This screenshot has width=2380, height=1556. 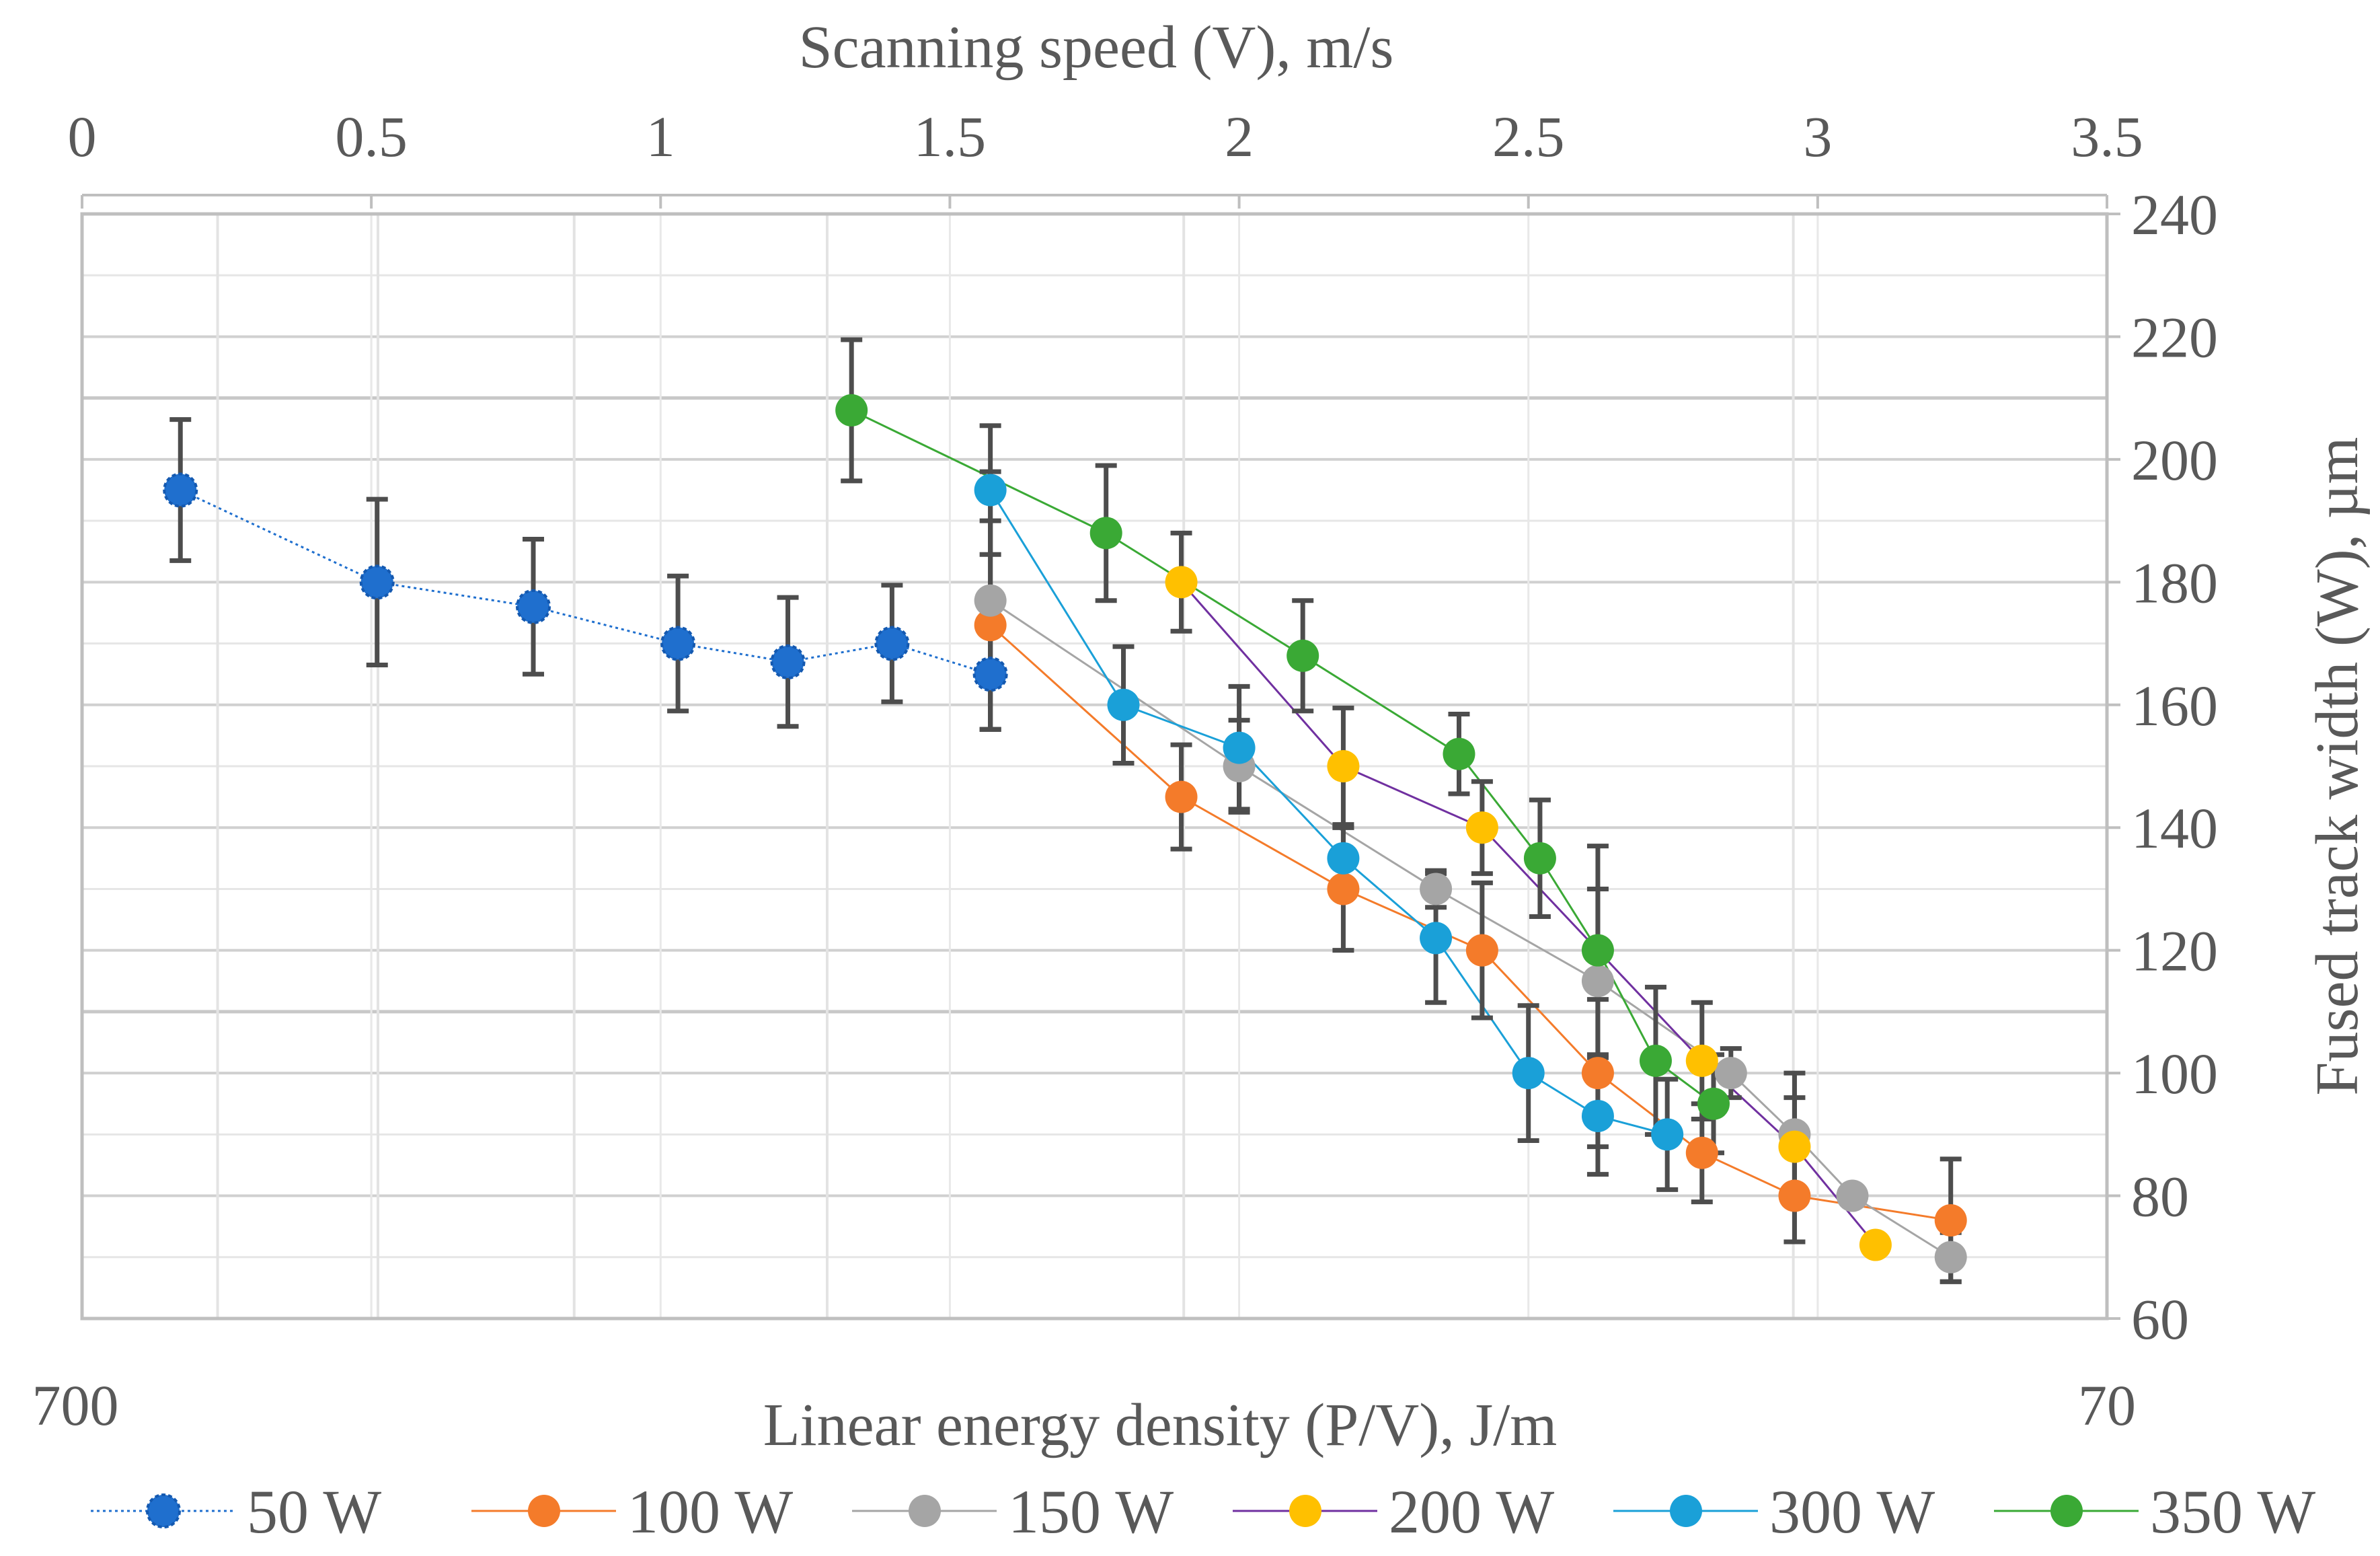 What do you see at coordinates (2174, 582) in the screenshot?
I see `right-axis-tick-label: 180` at bounding box center [2174, 582].